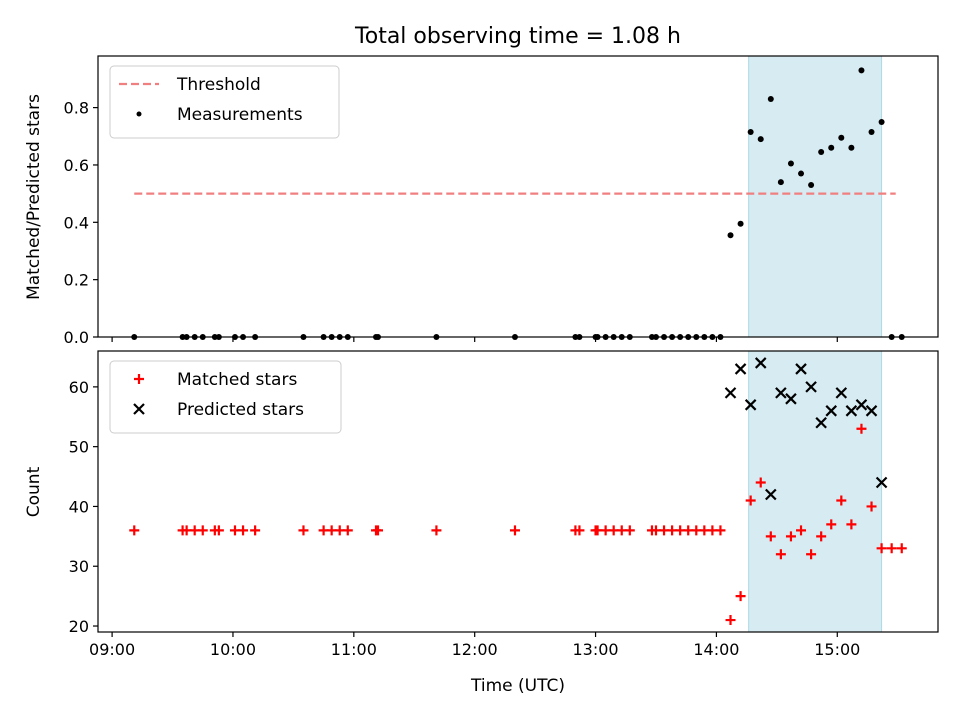 This screenshot has height=720, width=960. I want to click on legend-predicted-swatch, so click(139, 409).